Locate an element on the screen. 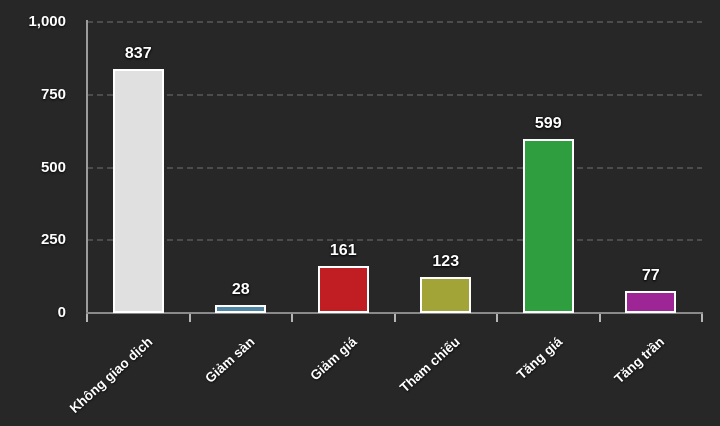  x-axis-category-label: Tham chiếu is located at coordinates (429, 365).